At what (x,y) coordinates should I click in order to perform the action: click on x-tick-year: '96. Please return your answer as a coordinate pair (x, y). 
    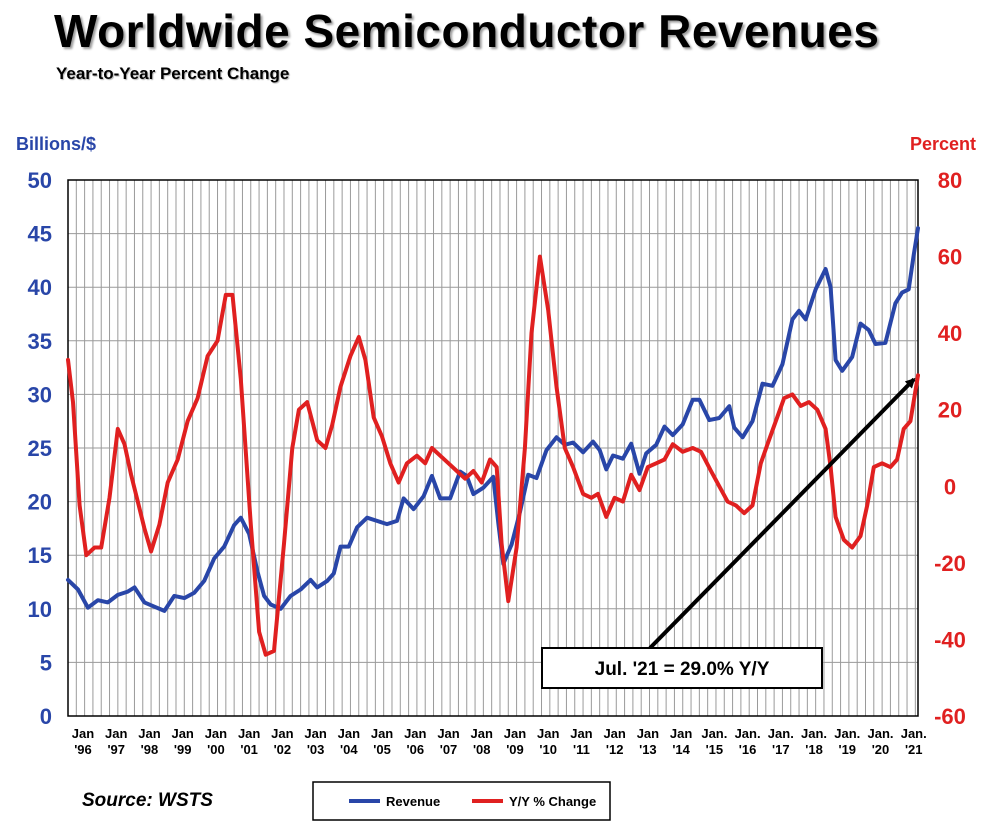
    Looking at the image, I should click on (83, 749).